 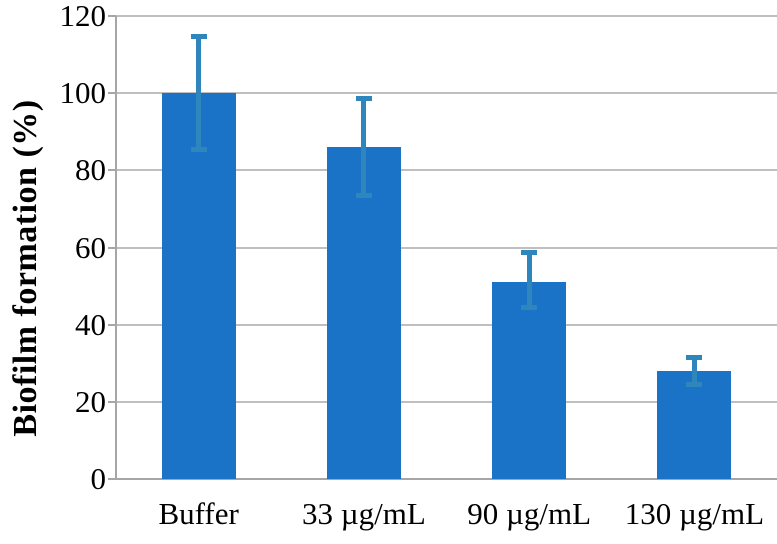 What do you see at coordinates (98, 478) in the screenshot?
I see `y-tick-label: 0` at bounding box center [98, 478].